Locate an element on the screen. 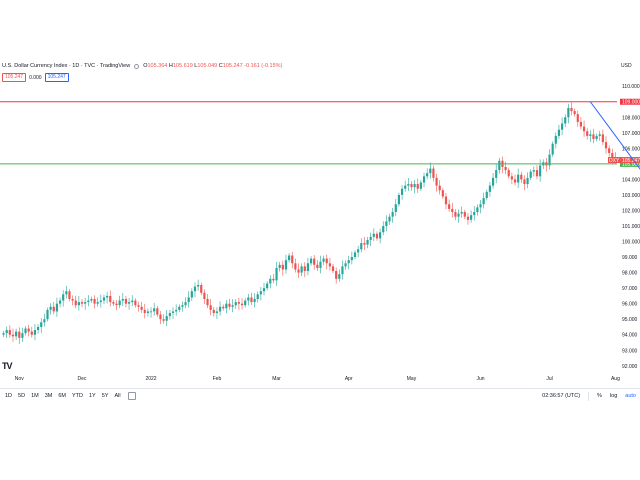  x-tick-label: Jun is located at coordinates (480, 379).